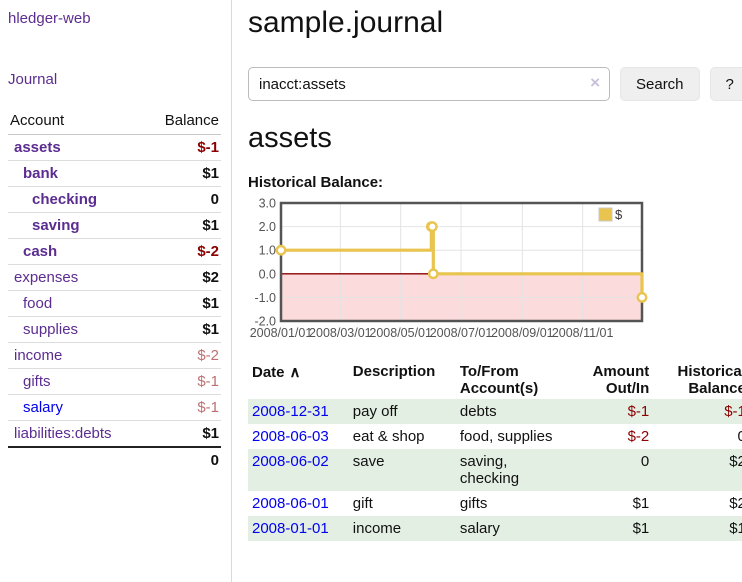 The image size is (742, 582). What do you see at coordinates (375, 411) in the screenshot?
I see `register-description-cell-text: pay off` at bounding box center [375, 411].